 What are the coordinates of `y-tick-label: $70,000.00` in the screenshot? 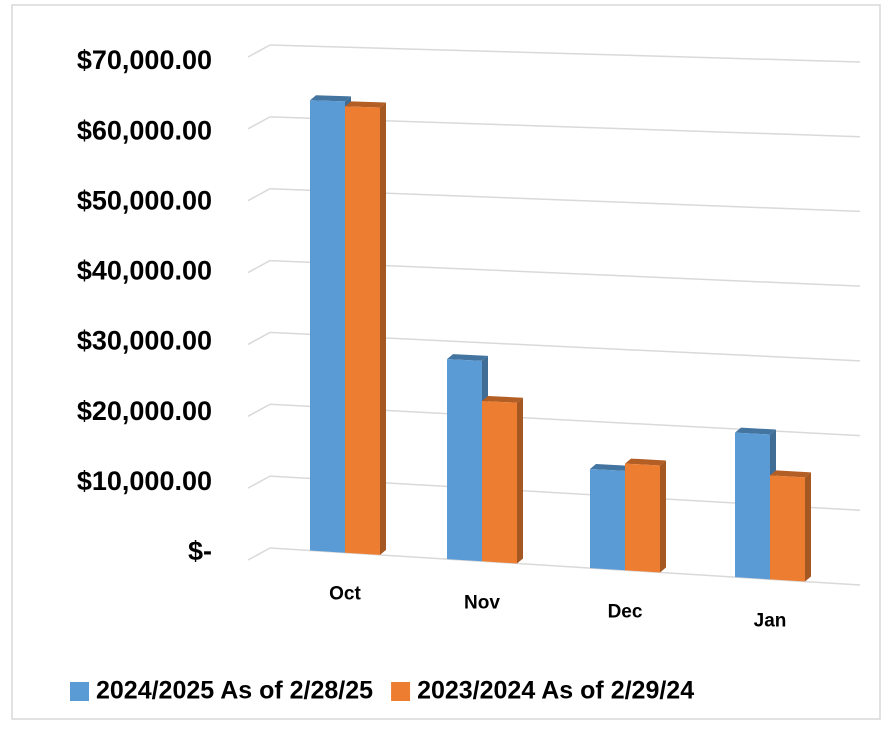 It's located at (144, 60).